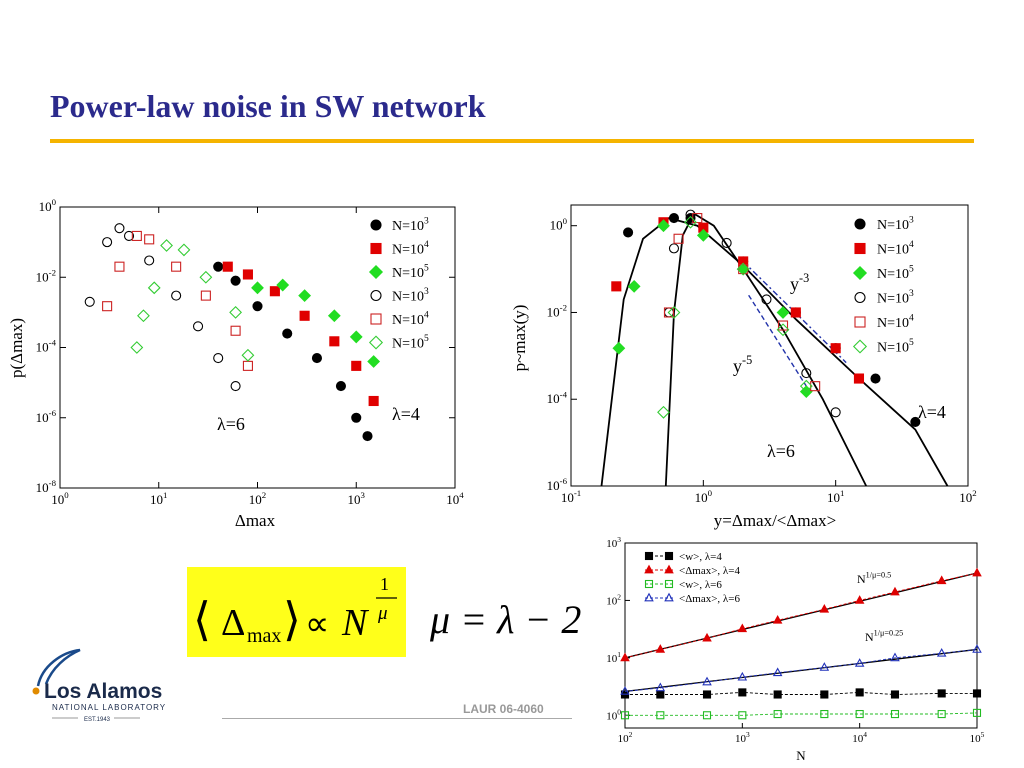 Image resolution: width=1024 pixels, height=768 pixels. Describe the element at coordinates (233, 623) in the screenshot. I see `formula-delta: Δ` at that location.